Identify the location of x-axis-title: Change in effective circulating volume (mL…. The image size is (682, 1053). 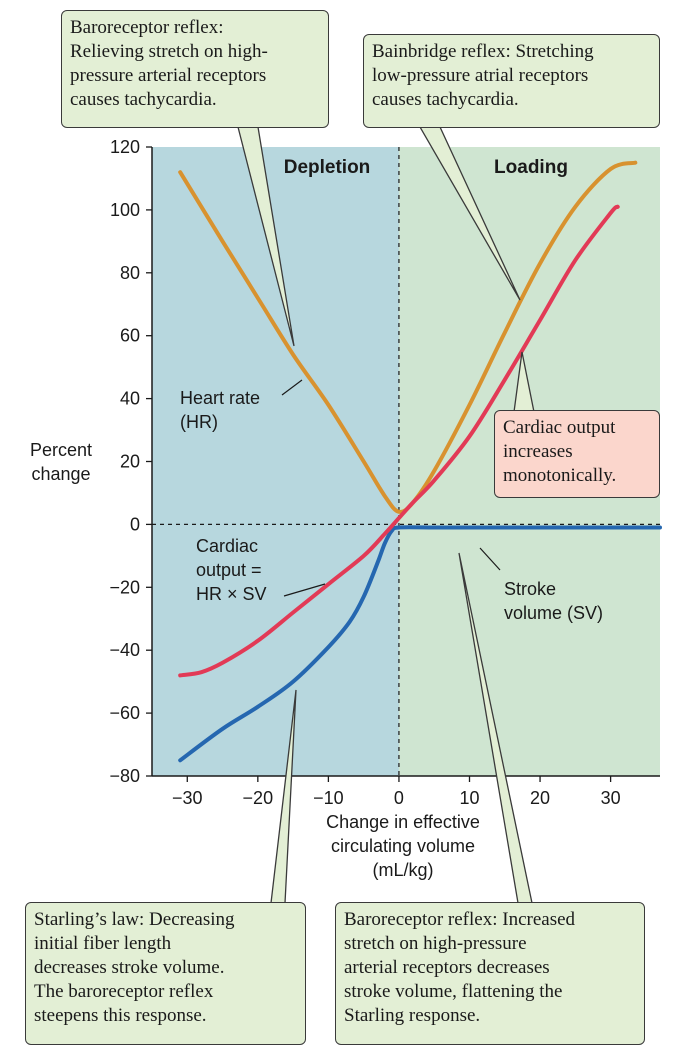
(403, 846).